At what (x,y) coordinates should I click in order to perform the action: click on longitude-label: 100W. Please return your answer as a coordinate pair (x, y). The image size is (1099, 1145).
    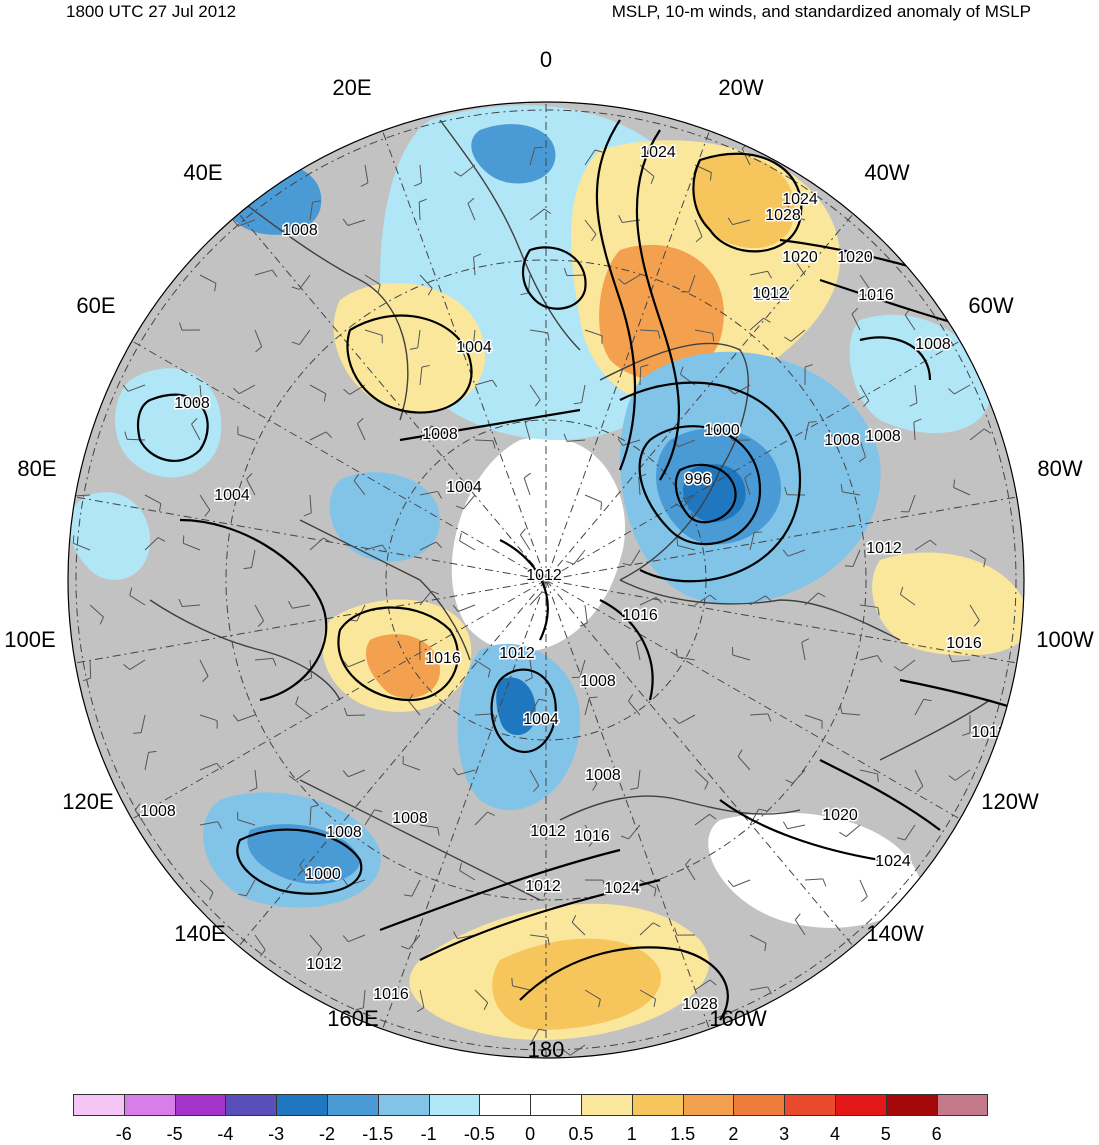
    Looking at the image, I should click on (1064, 640).